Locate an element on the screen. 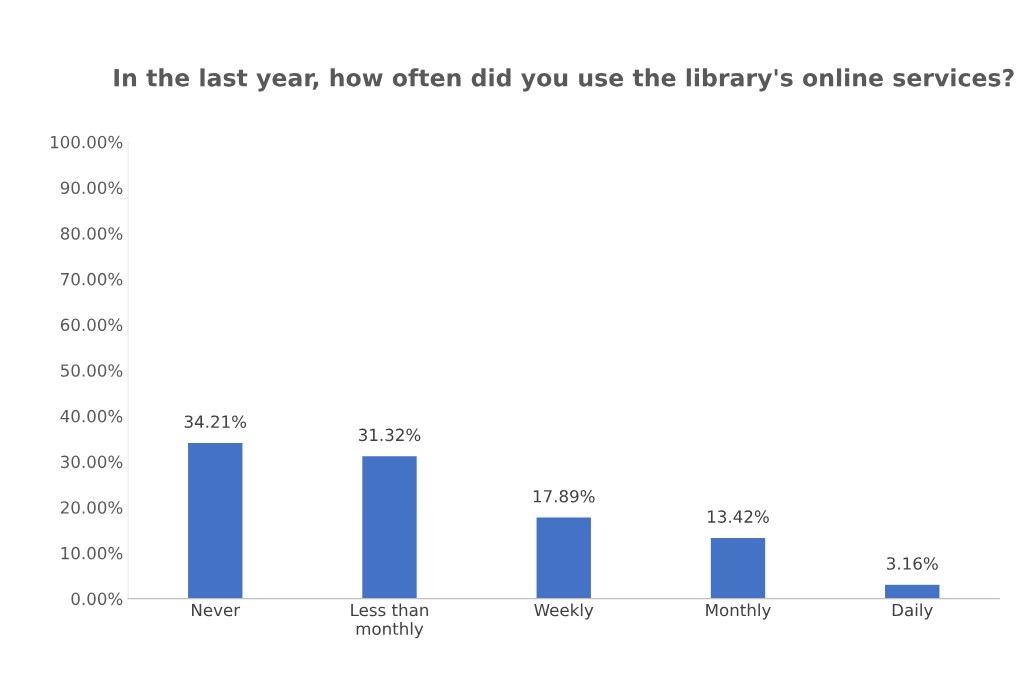 Image resolution: width=1025 pixels, height=692 pixels. x-tick-label: Monthly is located at coordinates (738, 611).